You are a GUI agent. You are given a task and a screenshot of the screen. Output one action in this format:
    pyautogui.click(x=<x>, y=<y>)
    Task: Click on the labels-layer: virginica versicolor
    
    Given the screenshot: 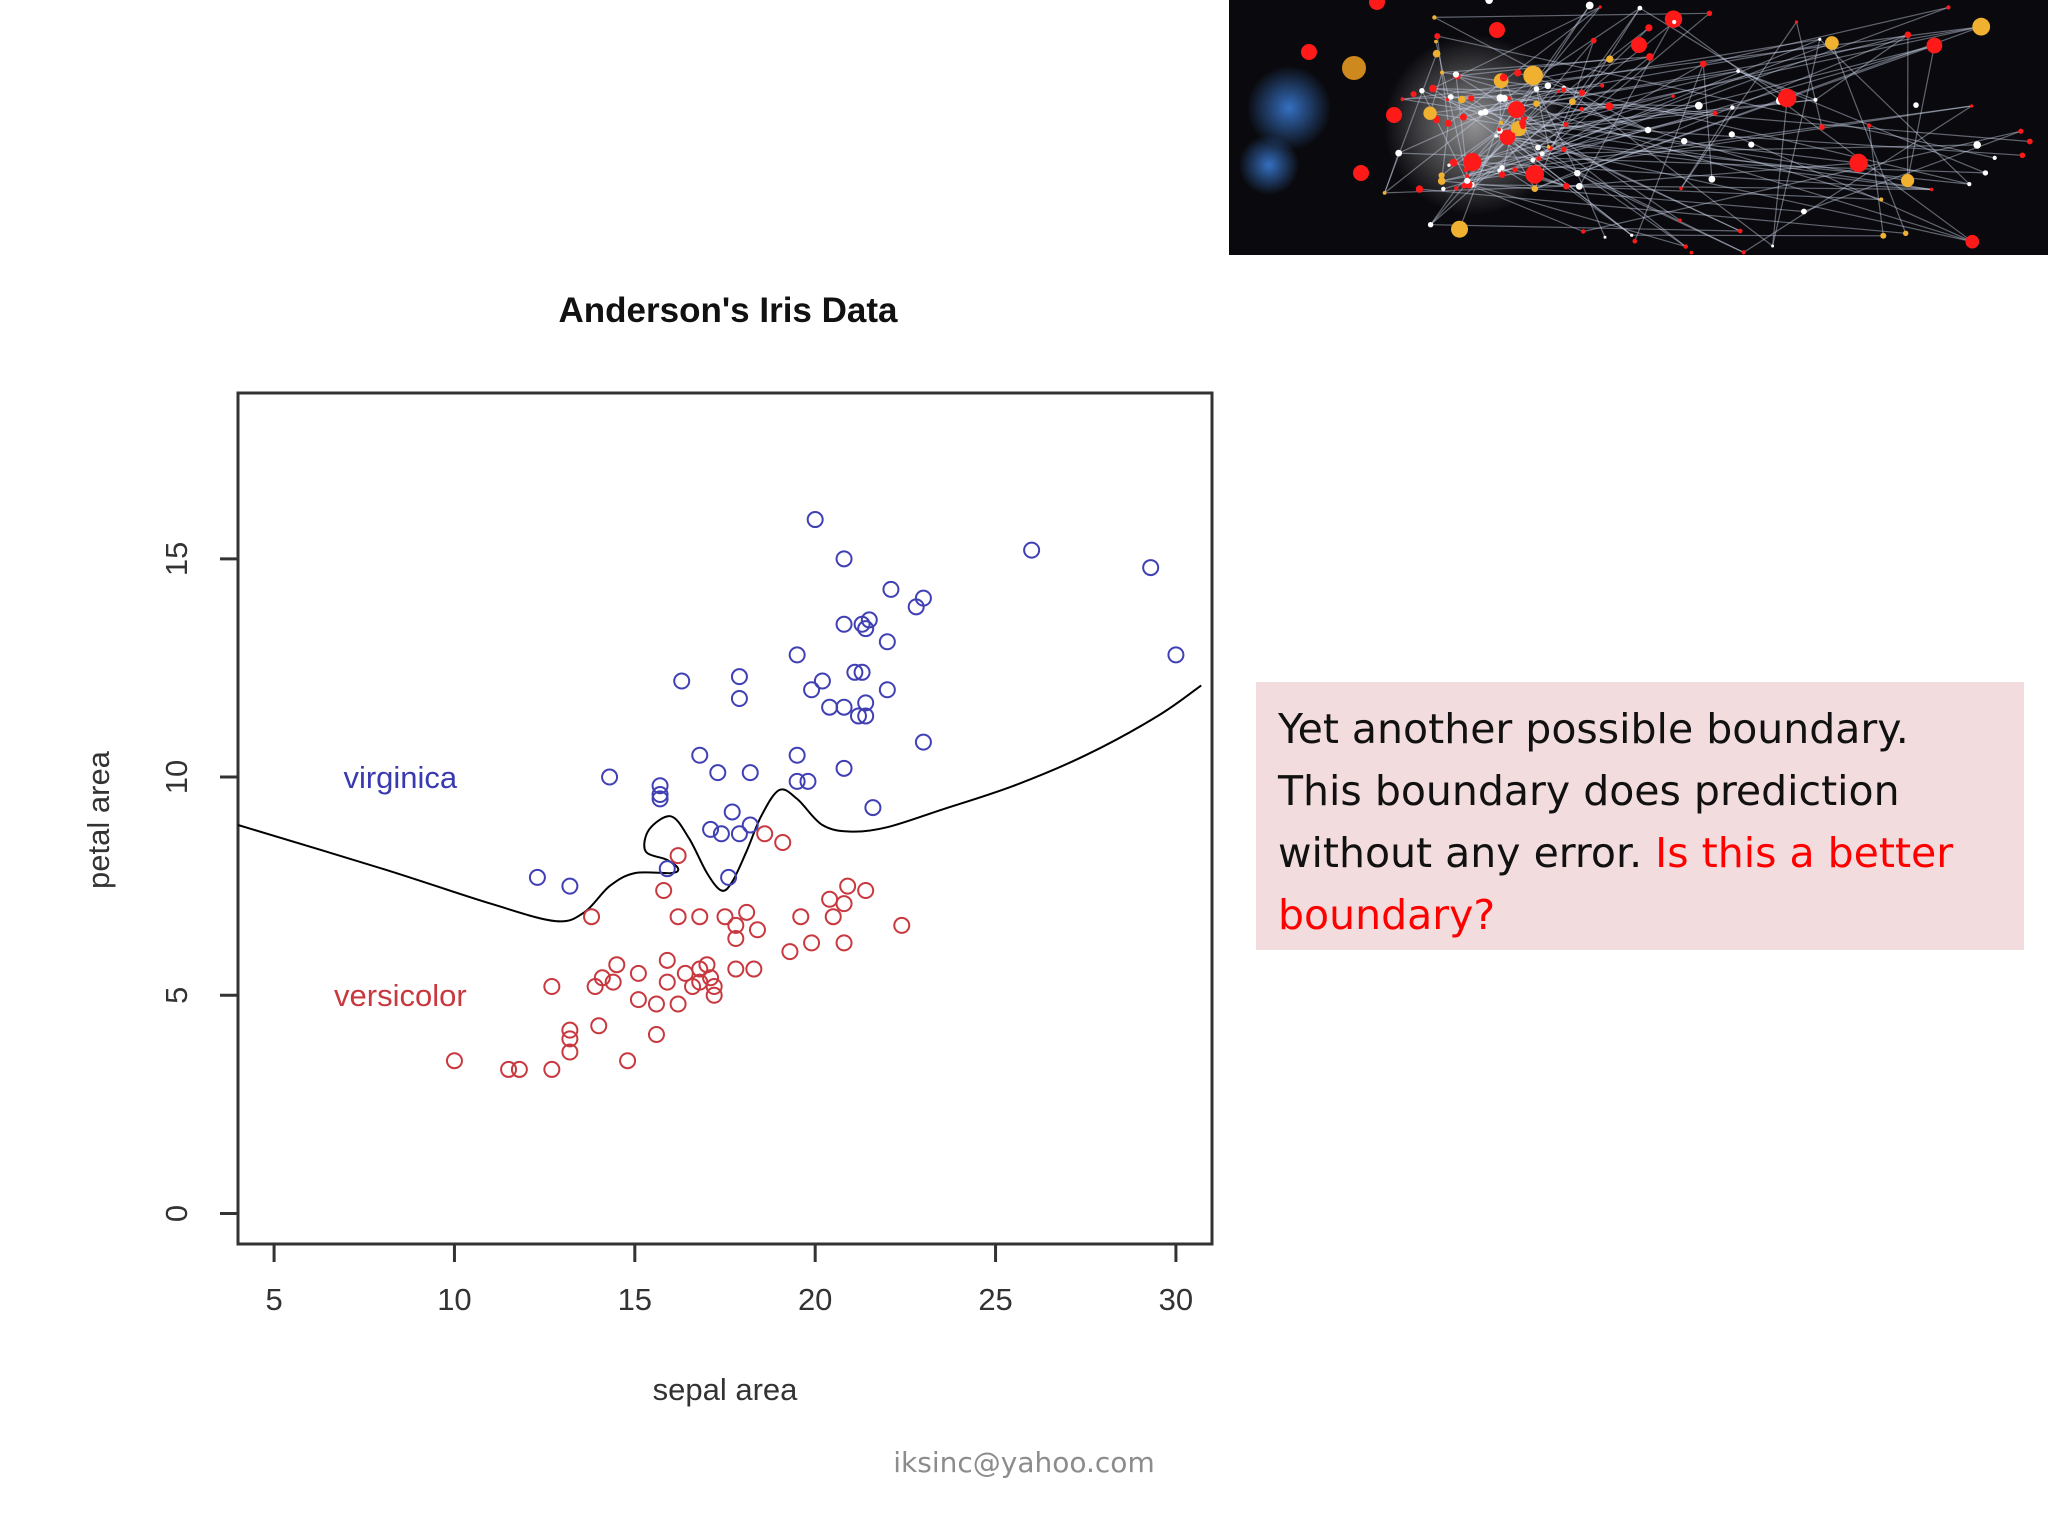 What is the action you would take?
    pyautogui.click(x=400, y=886)
    